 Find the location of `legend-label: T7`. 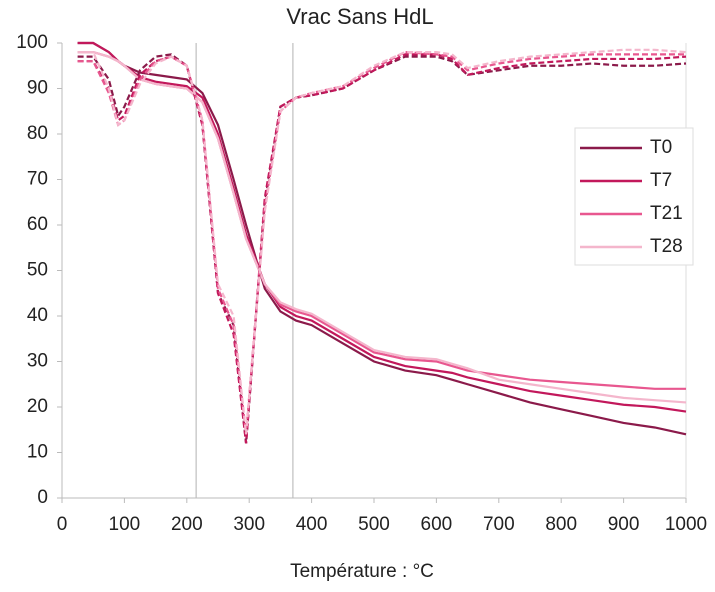

legend-label: T7 is located at coordinates (661, 180).